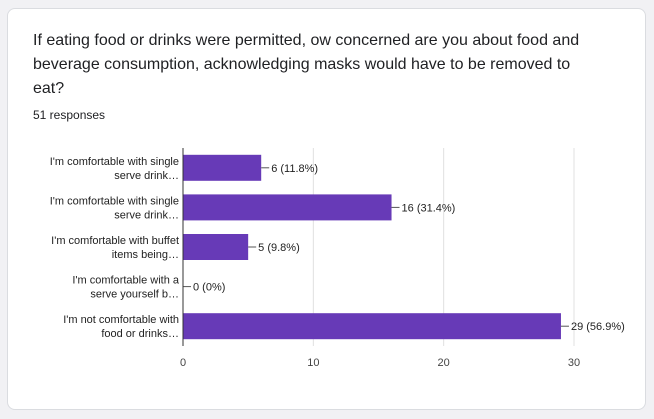 This screenshot has width=654, height=419. I want to click on value-label: 6 (11.8%), so click(294, 169).